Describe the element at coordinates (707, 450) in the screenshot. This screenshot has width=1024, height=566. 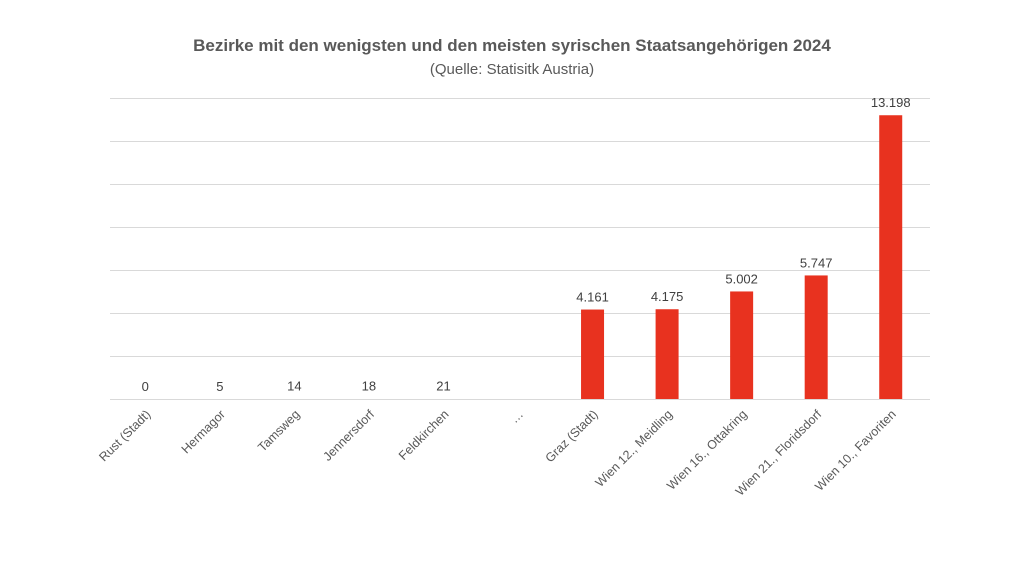
I see `x-tick-label: Wien 16., Ottakring` at that location.